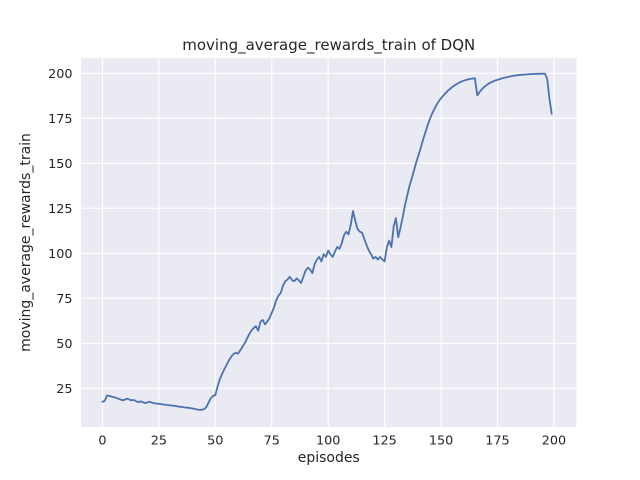  I want to click on x-axis-label: episodes, so click(329, 458).